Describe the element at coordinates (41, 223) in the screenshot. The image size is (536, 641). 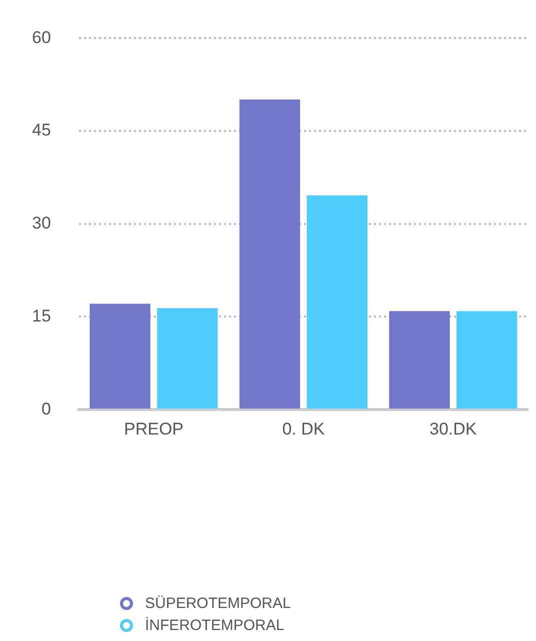
I see `y-tick-label: 30` at that location.